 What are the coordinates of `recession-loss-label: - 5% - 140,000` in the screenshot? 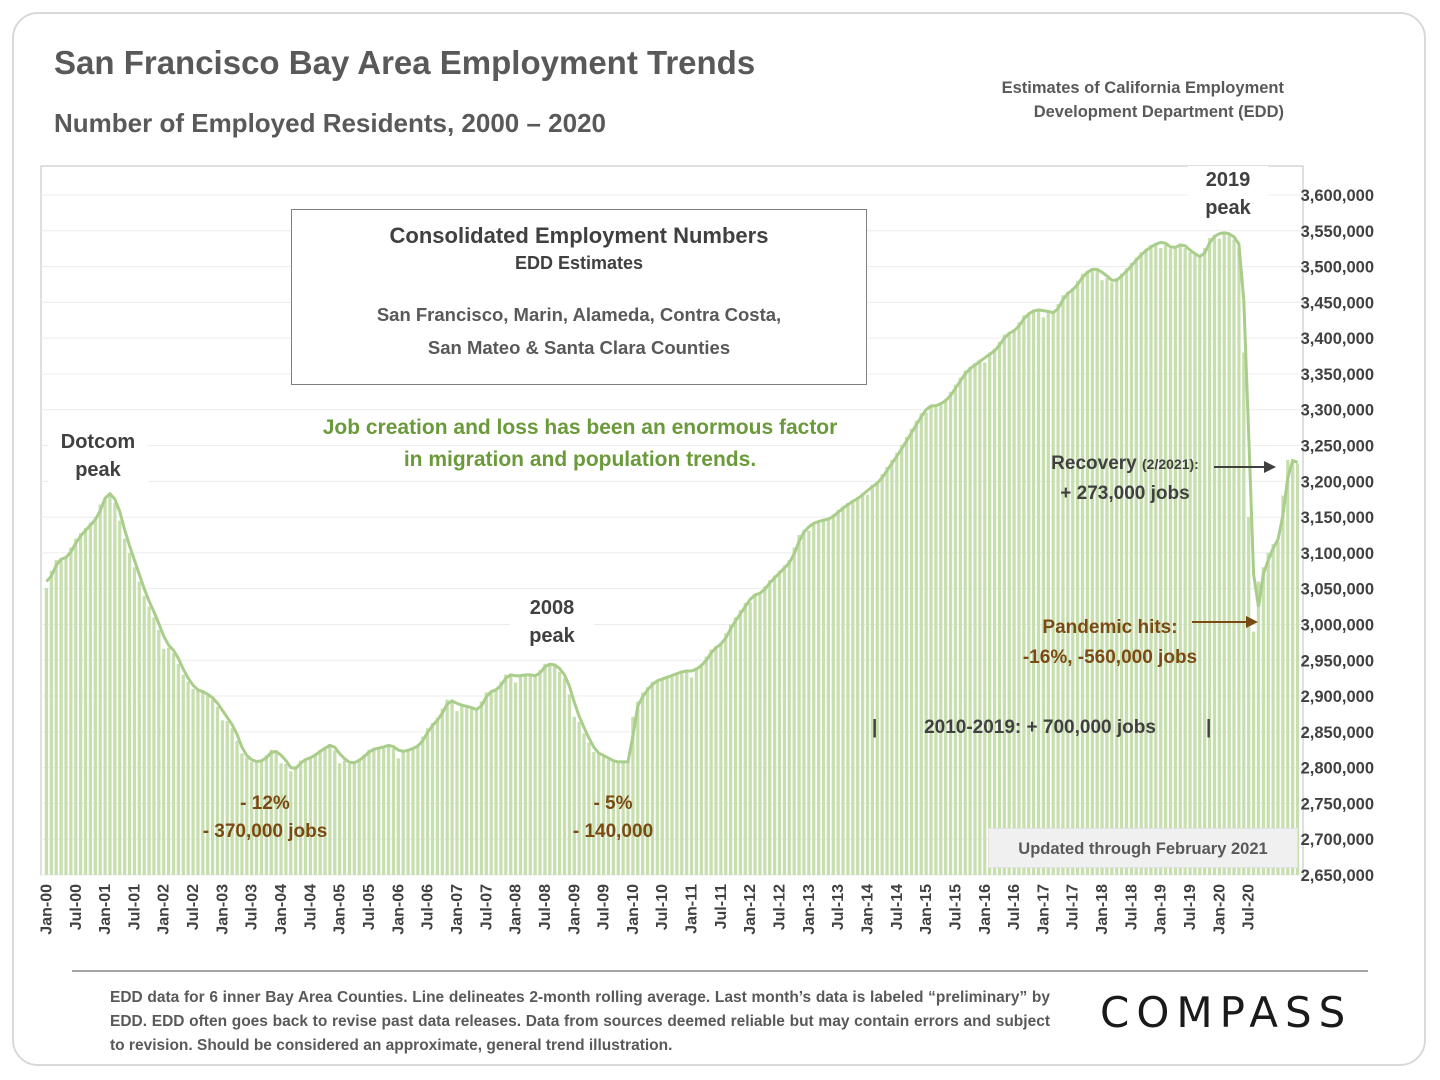 It's located at (613, 818).